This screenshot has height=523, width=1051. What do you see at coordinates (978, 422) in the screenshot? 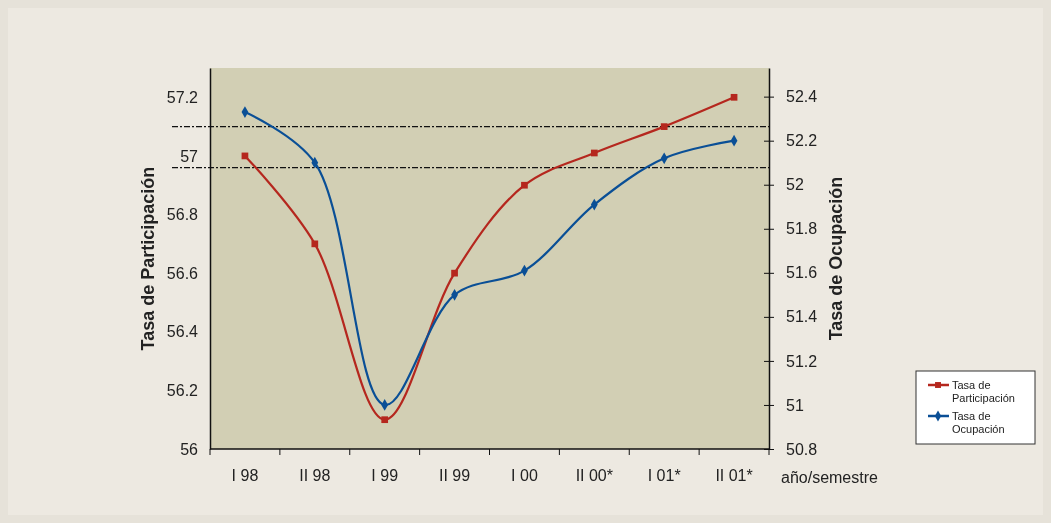
I see `legend-label: Tasa de Ocupación` at bounding box center [978, 422].